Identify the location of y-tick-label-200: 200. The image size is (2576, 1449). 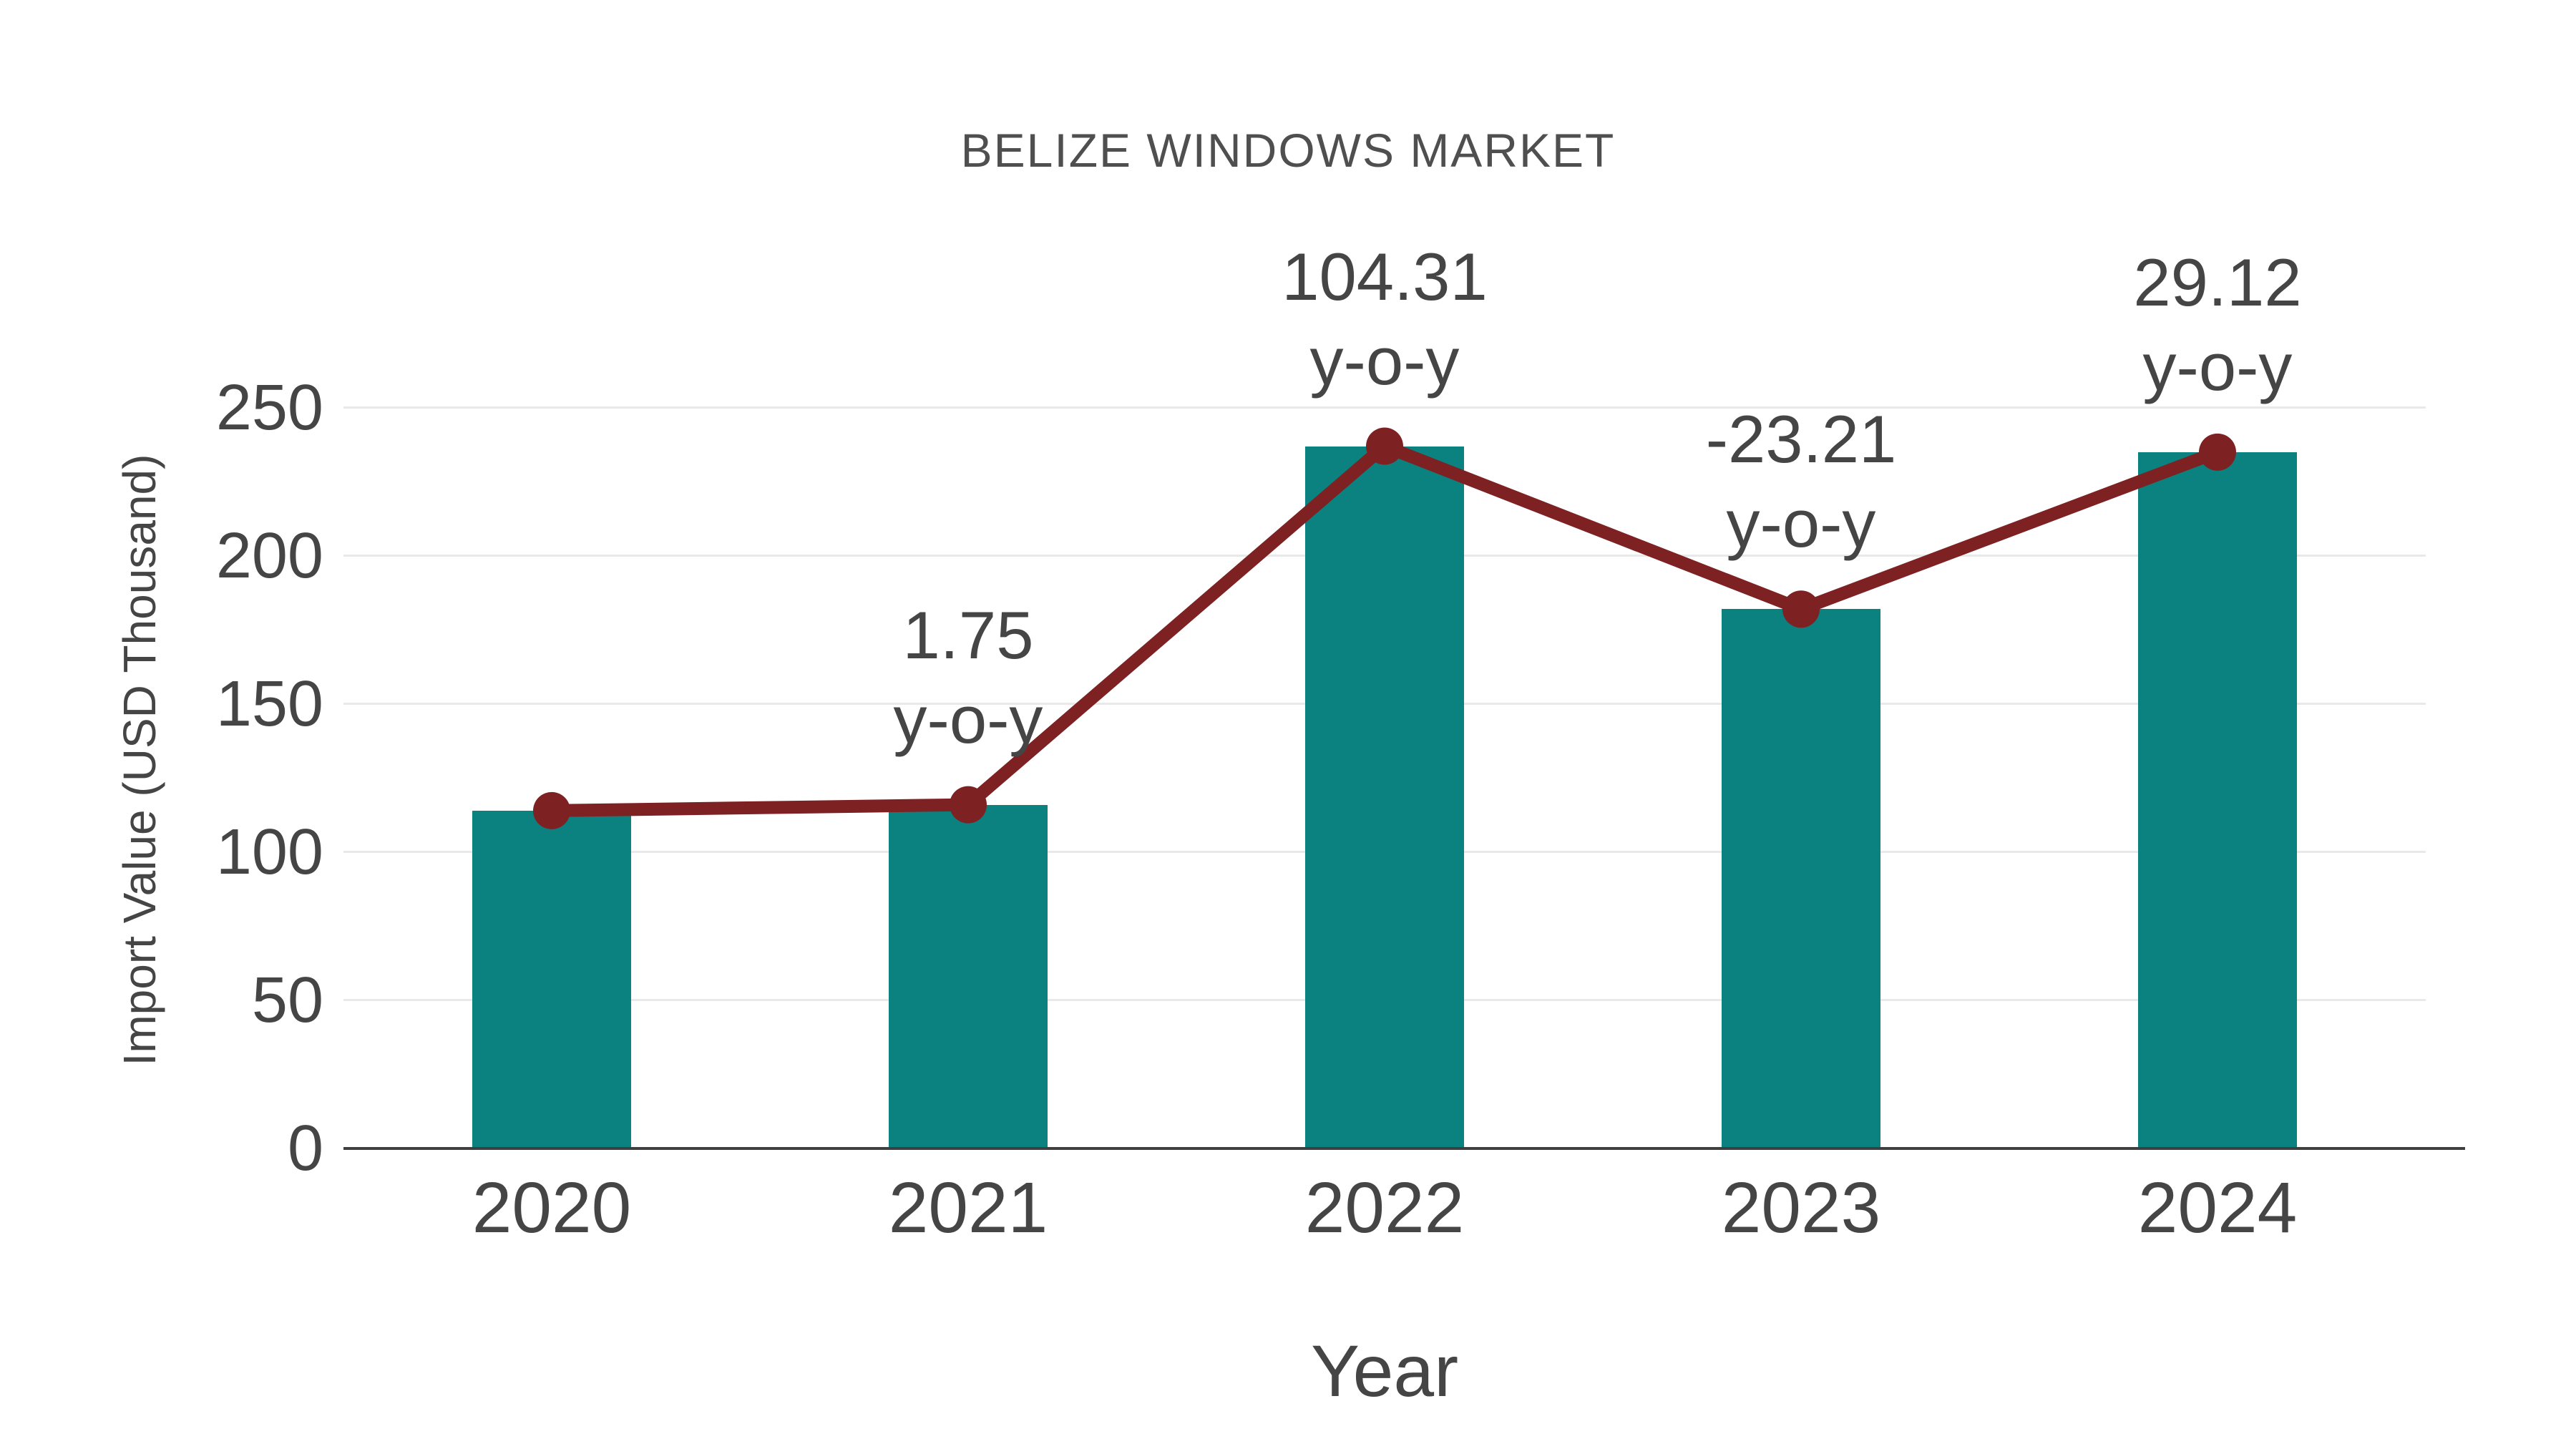
(269, 555).